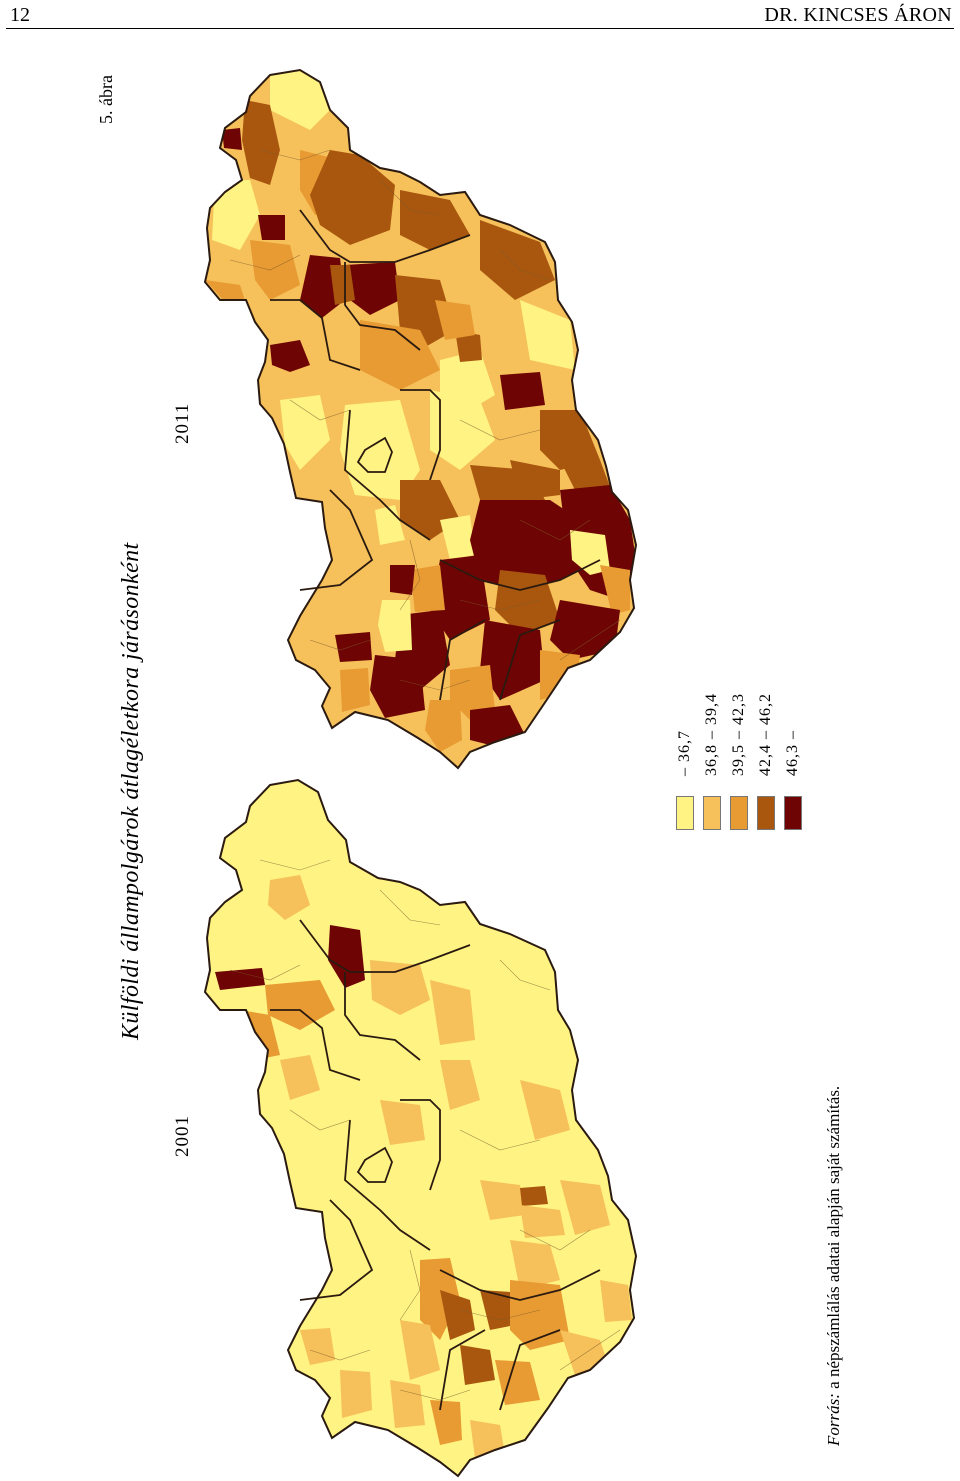 This screenshot has height=1481, width=960. I want to click on source-lead: Forrás:, so click(833, 1419).